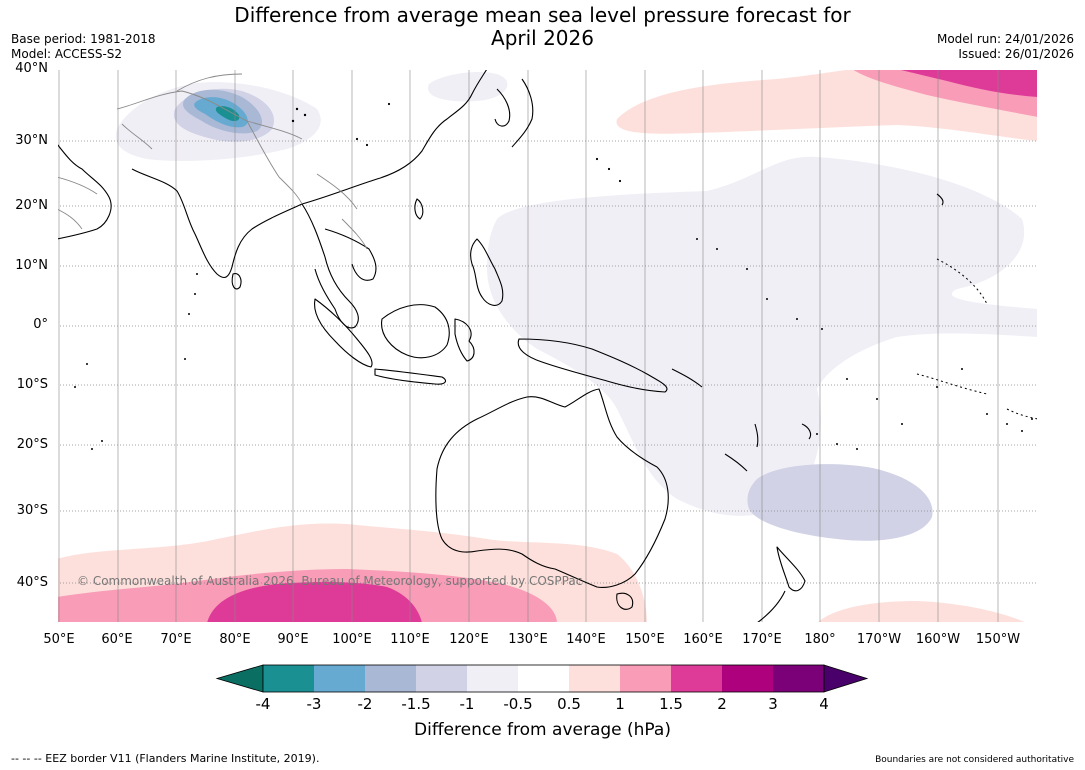 The image size is (1085, 770). Describe the element at coordinates (83, 39) in the screenshot. I see `base-period: Base period: 1981-2018` at that location.